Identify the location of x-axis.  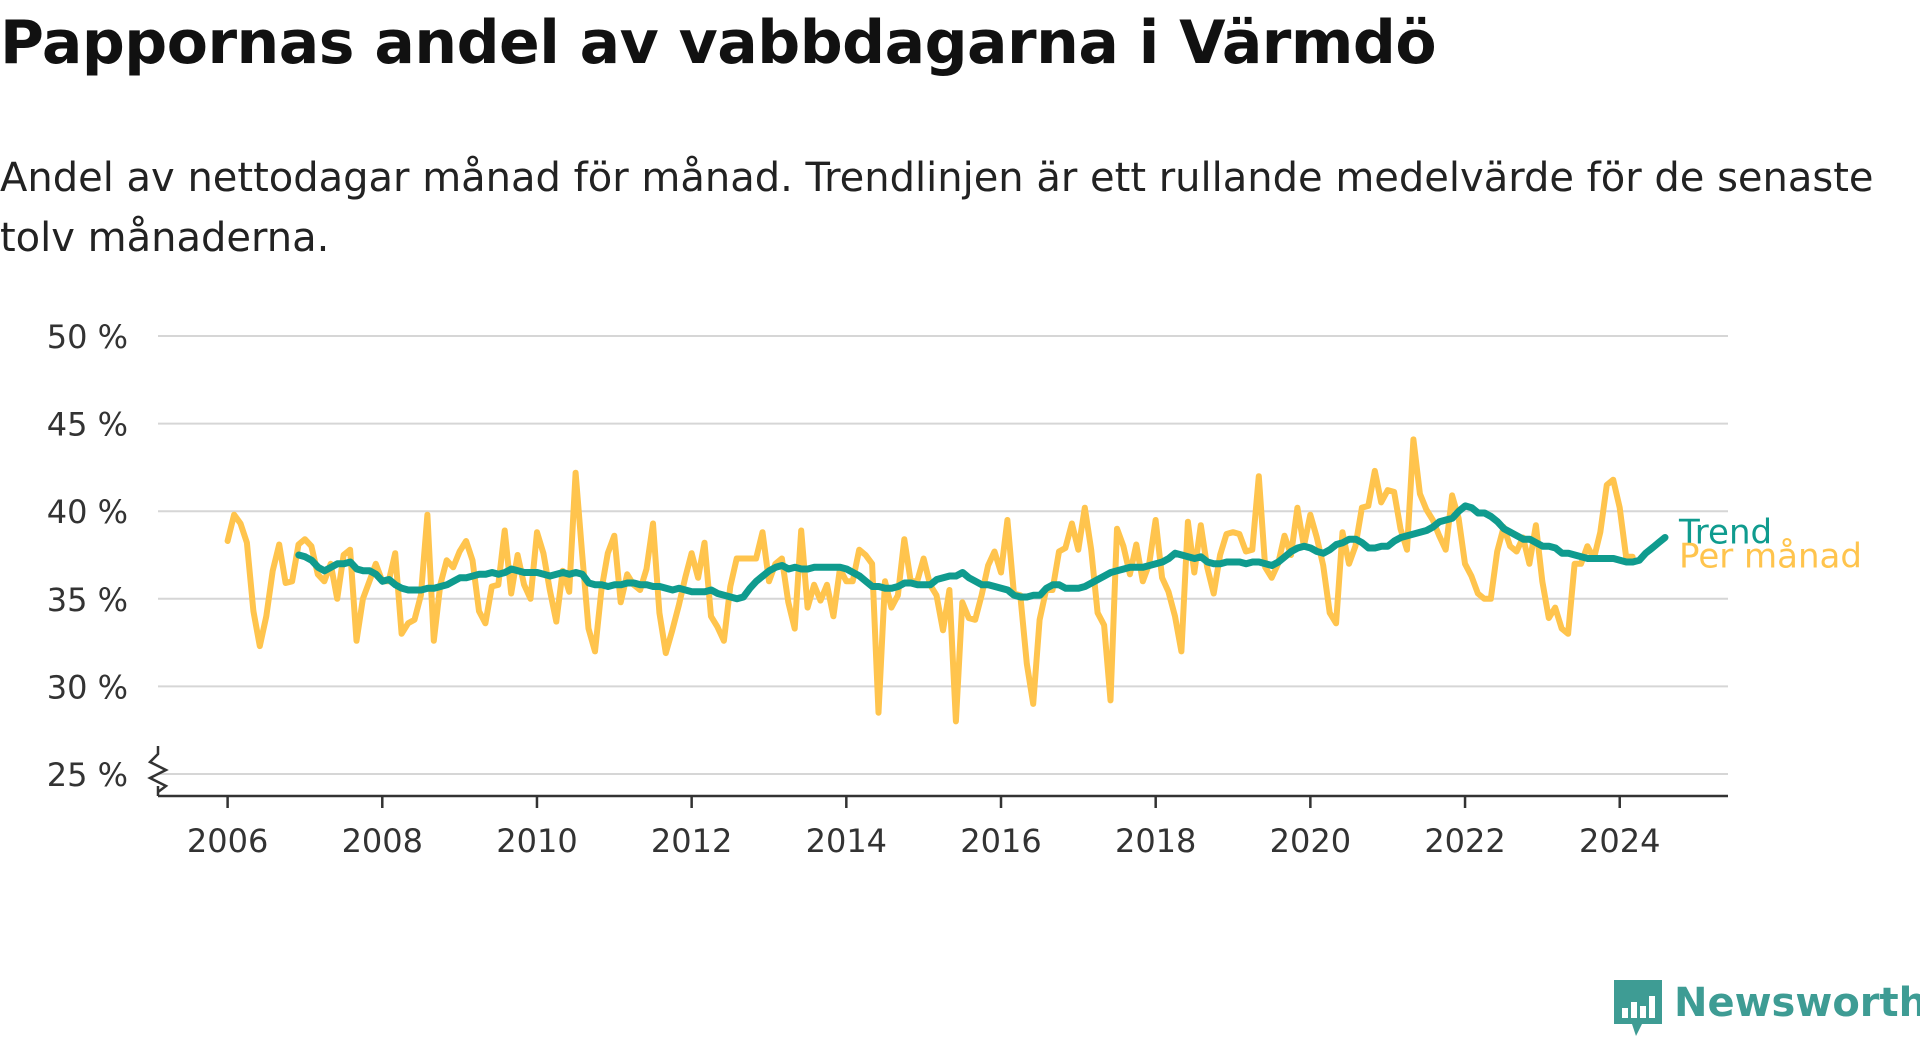
(937, 777).